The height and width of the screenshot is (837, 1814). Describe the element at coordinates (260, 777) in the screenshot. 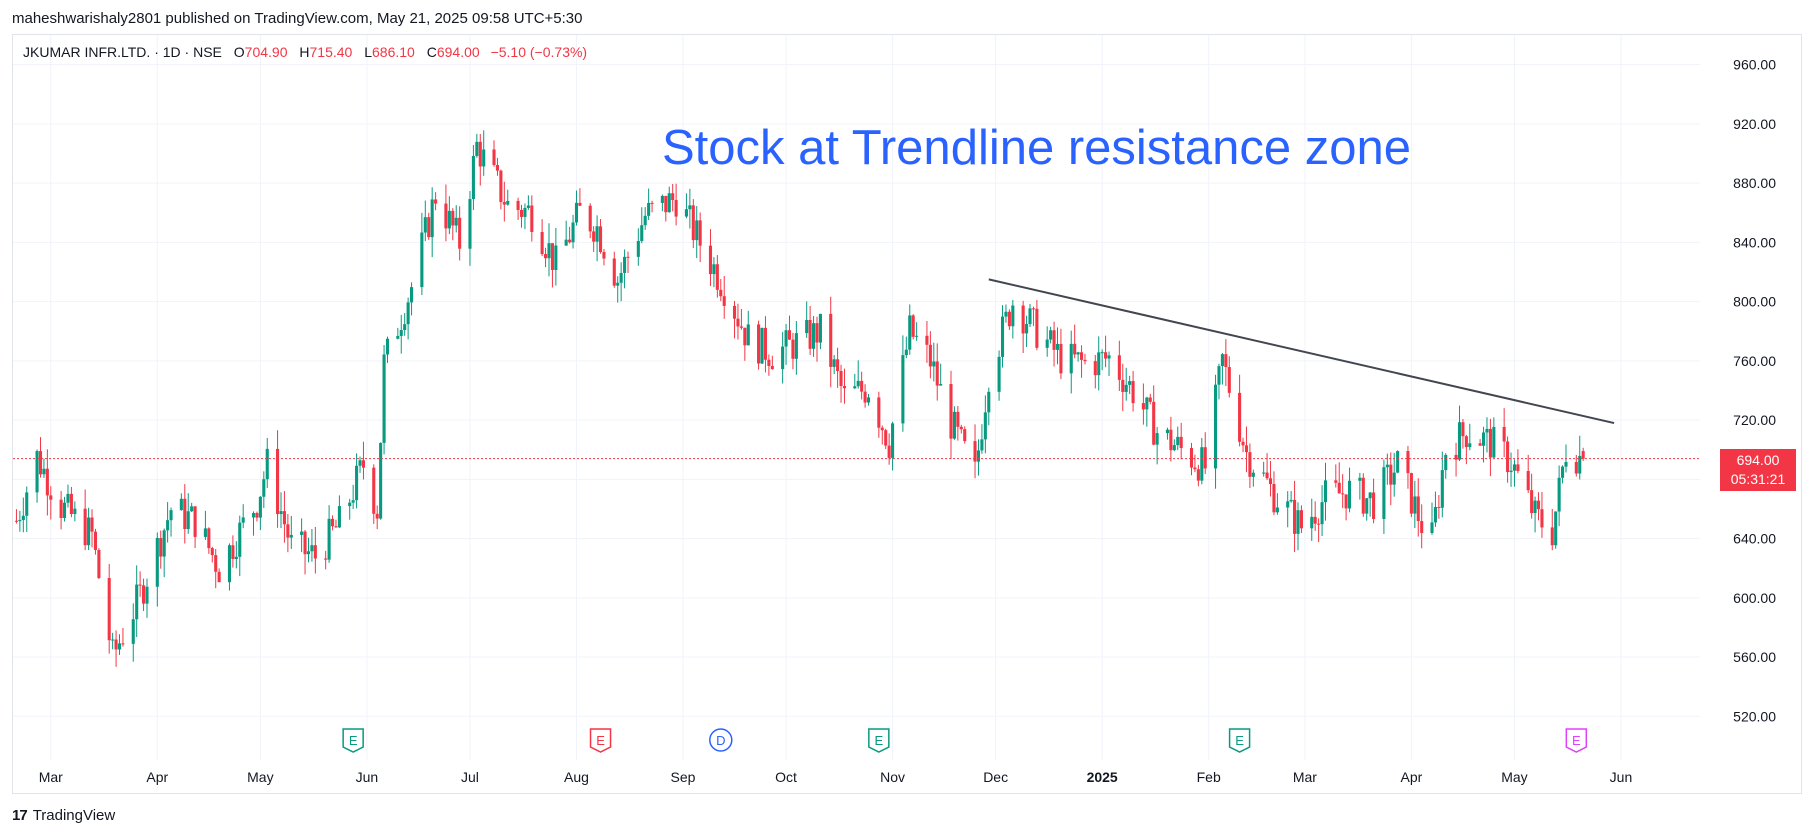

I see `time-tick-label: May` at that location.